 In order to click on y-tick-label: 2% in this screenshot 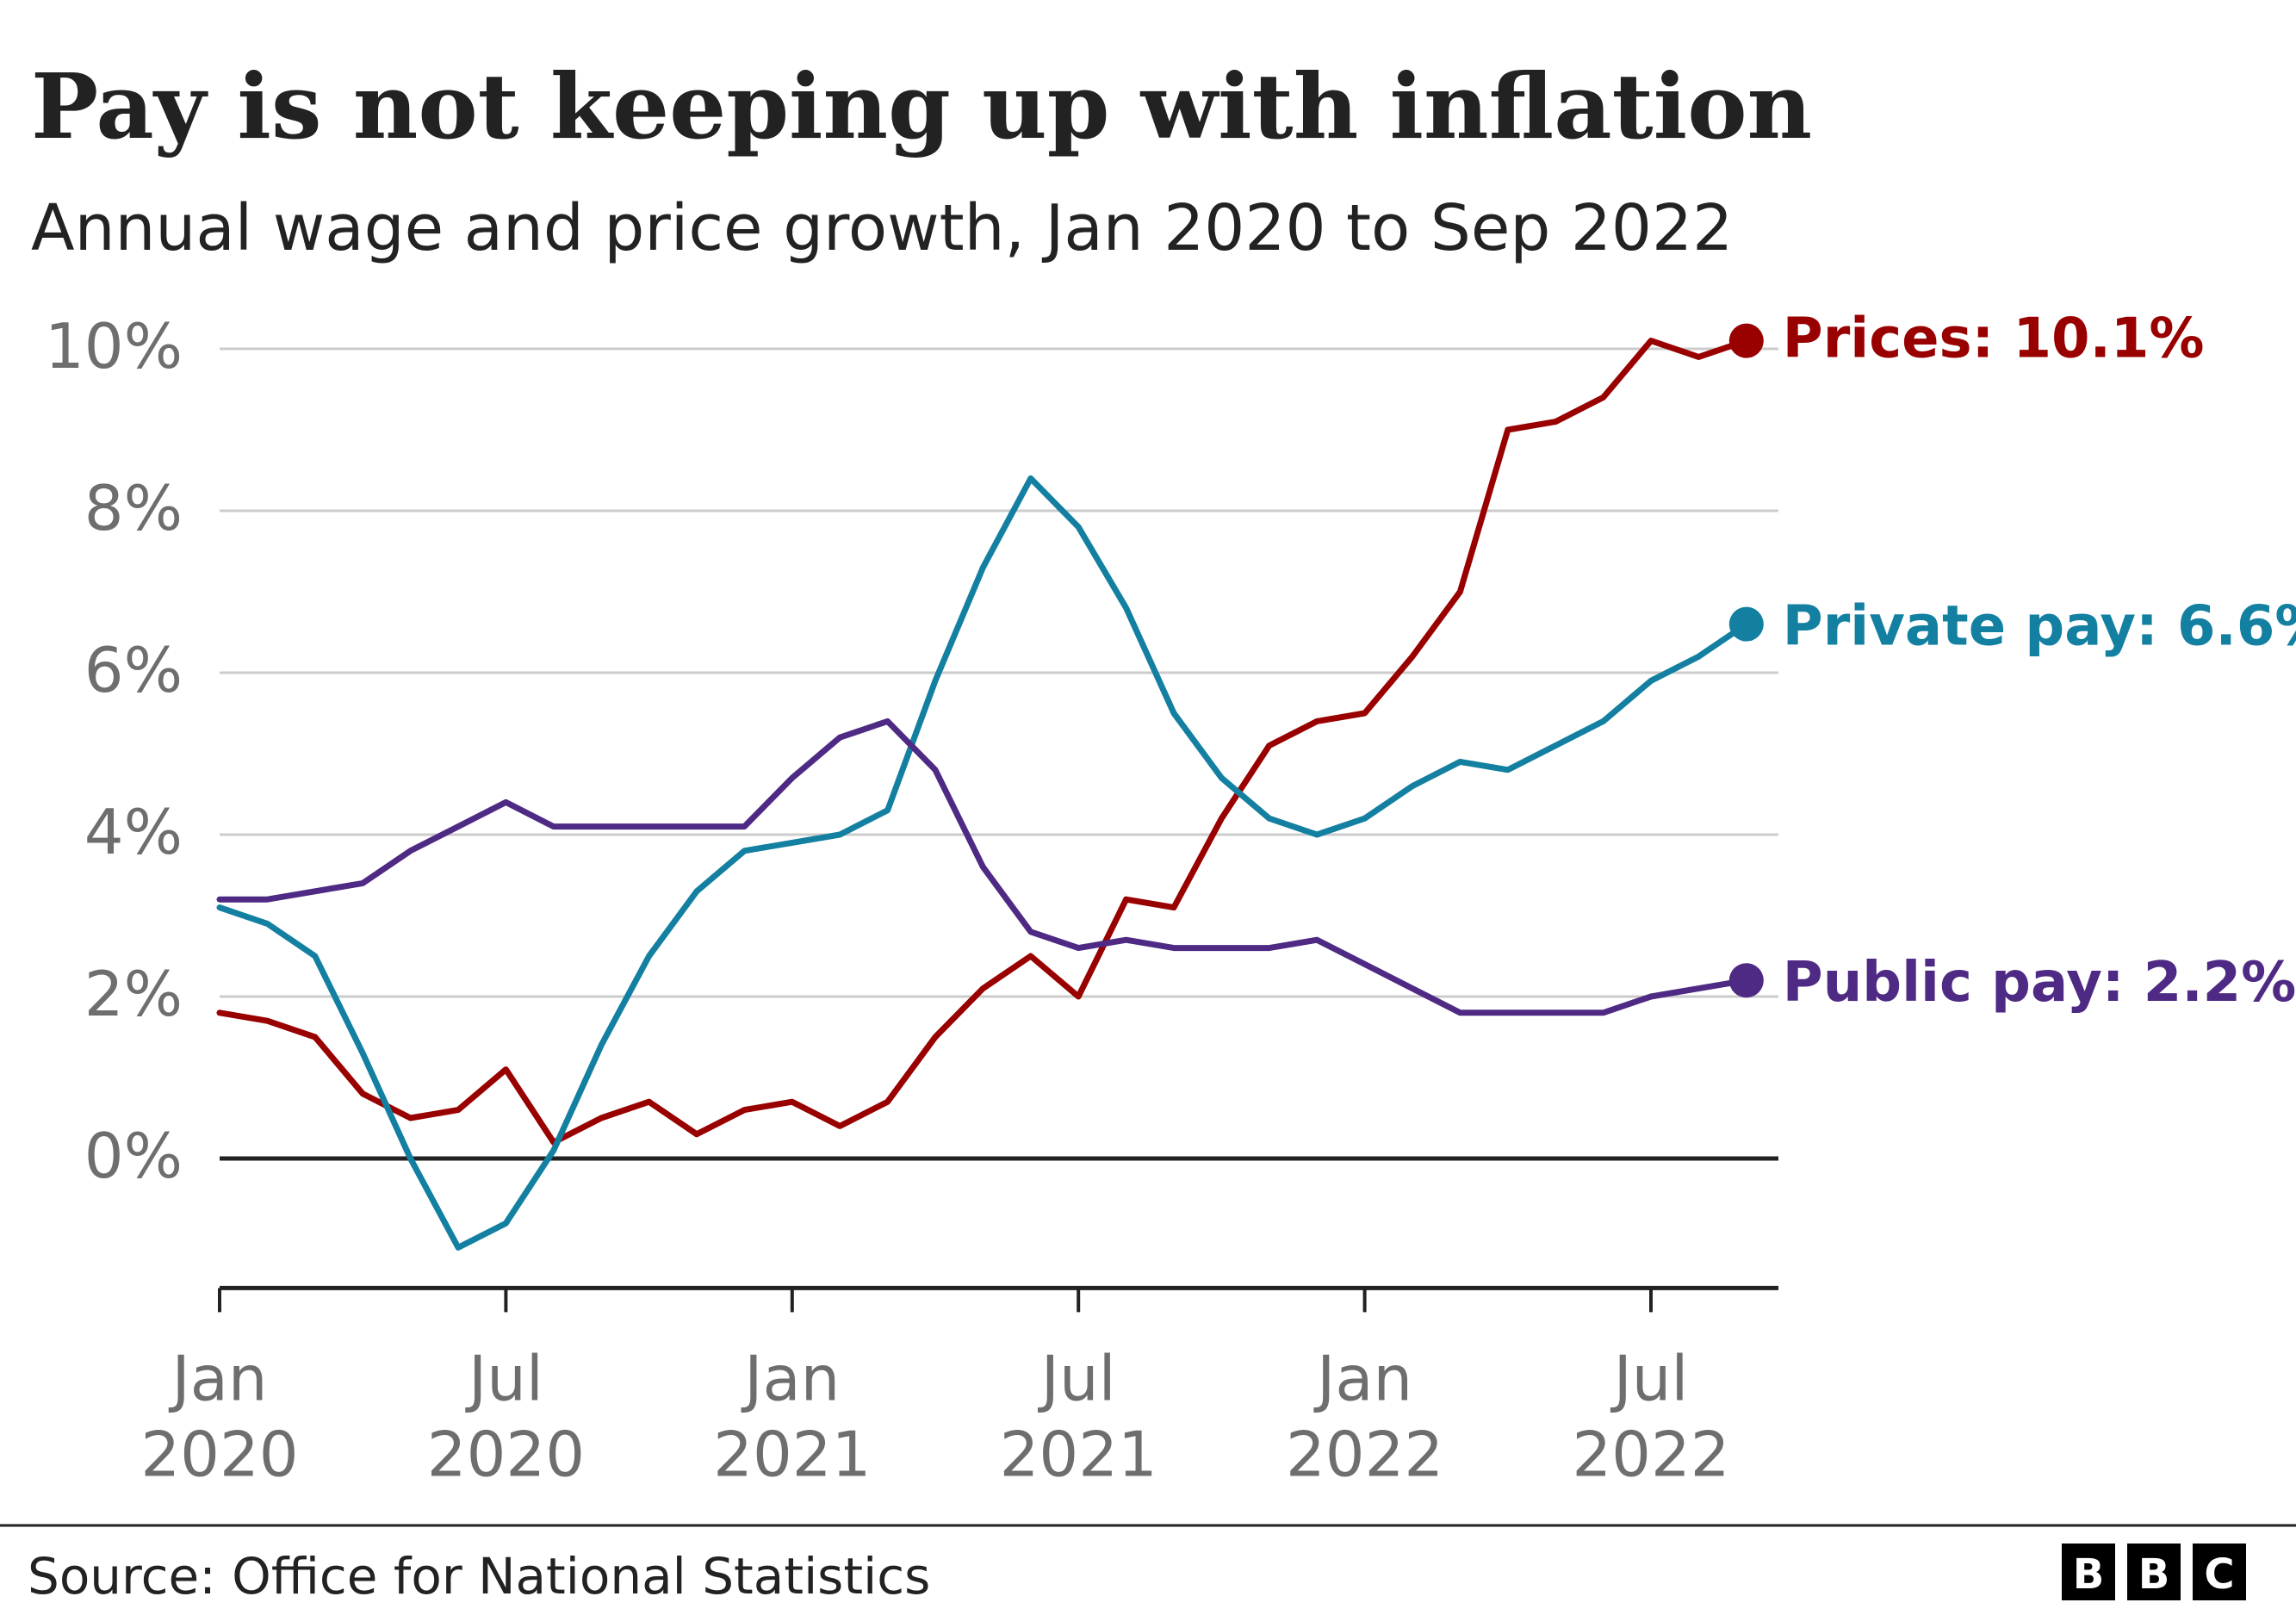, I will do `click(133, 994)`.